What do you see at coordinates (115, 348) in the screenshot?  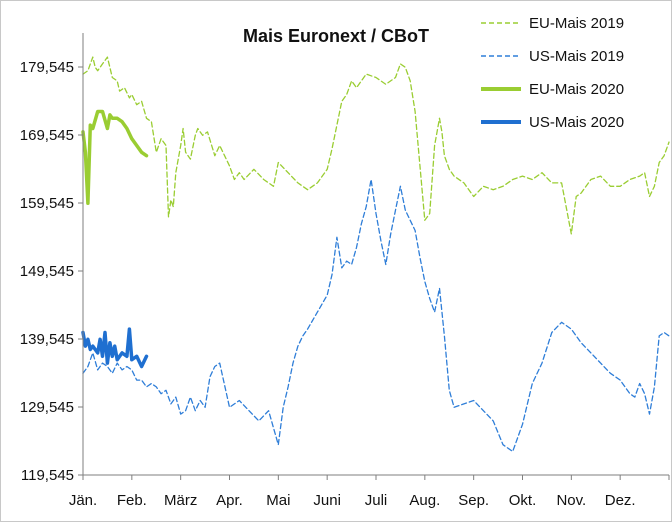 I see `series-line-us-mais-2020` at bounding box center [115, 348].